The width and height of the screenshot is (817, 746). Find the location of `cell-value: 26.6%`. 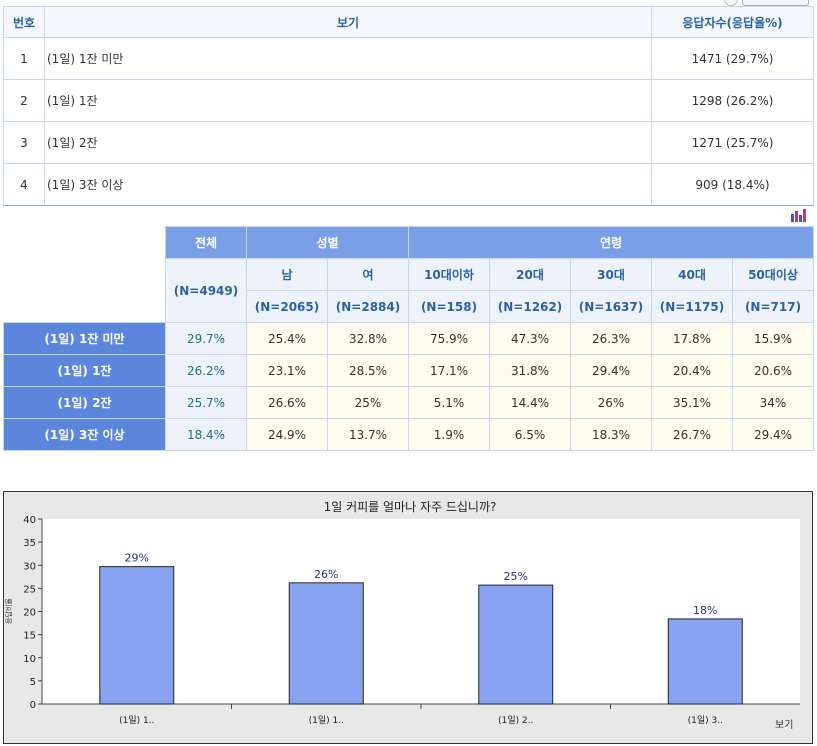

cell-value: 26.6% is located at coordinates (287, 402).